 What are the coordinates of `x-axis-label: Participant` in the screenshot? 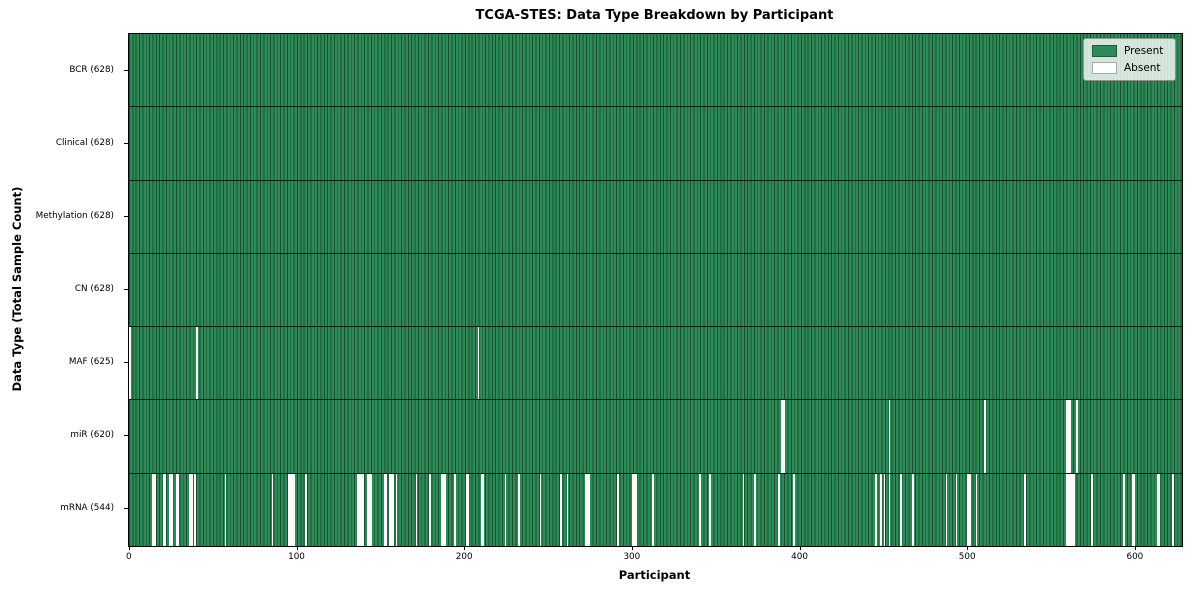 It's located at (654, 575).